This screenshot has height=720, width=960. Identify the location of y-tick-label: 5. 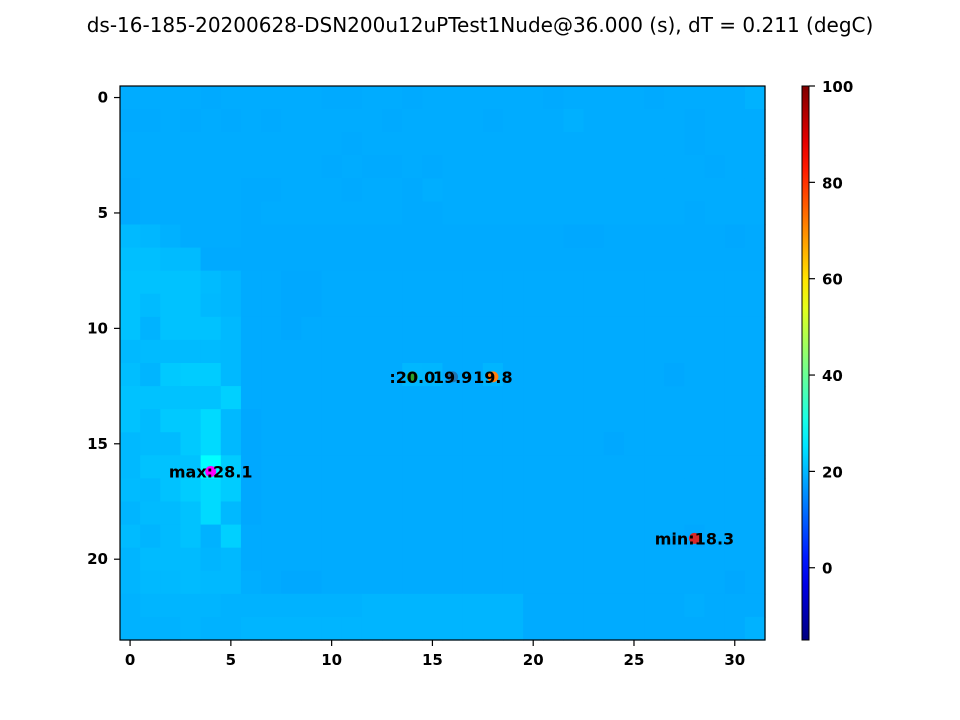
(103, 213).